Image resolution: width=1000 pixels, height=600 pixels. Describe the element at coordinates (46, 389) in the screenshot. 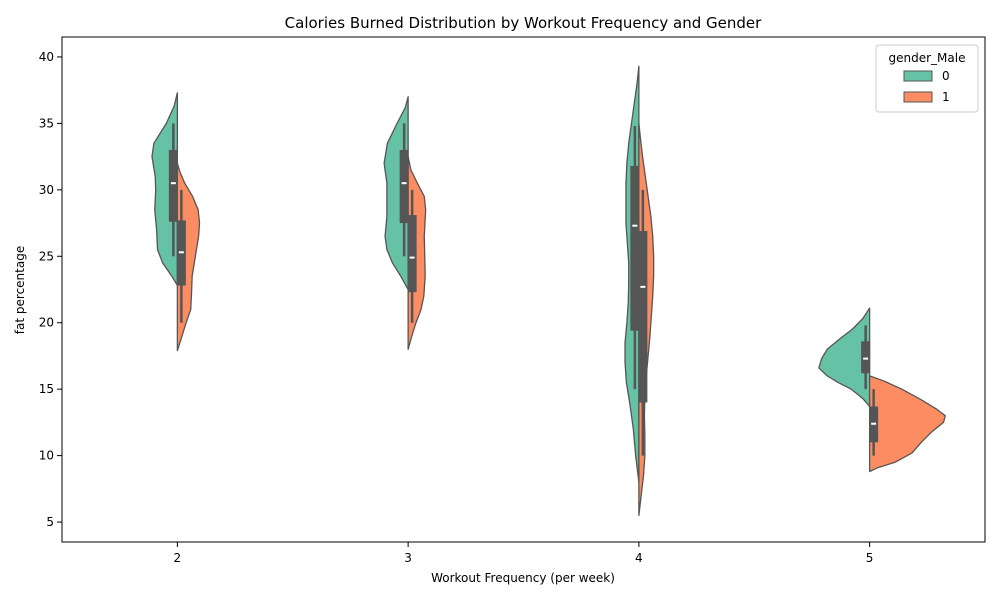

I see `y-tick-label-15: 15` at that location.